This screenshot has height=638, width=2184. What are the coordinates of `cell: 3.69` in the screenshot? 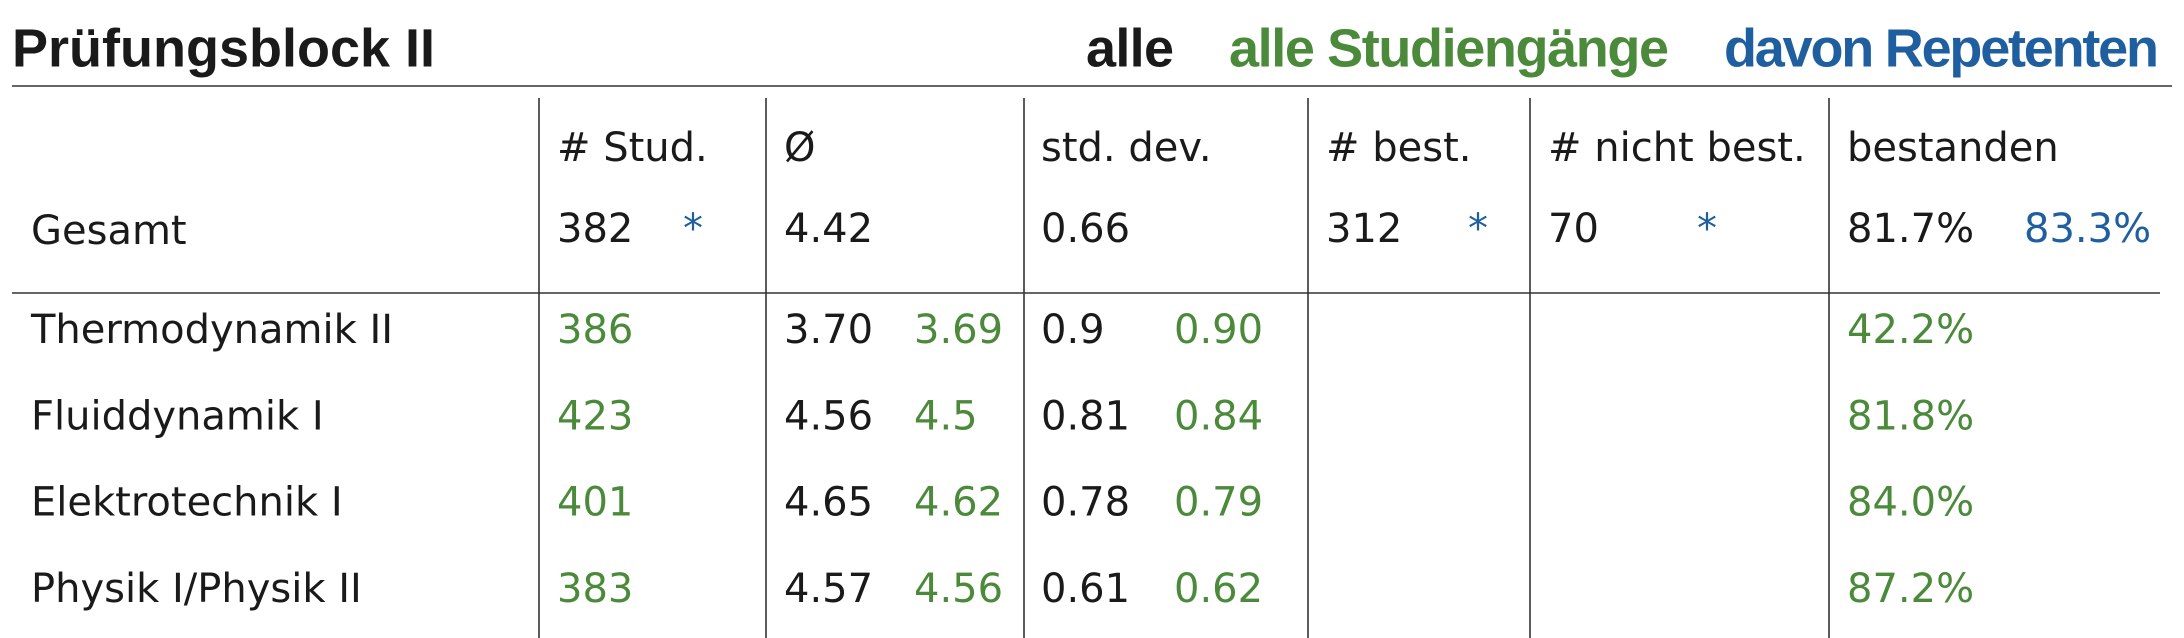 It's located at (958, 330).